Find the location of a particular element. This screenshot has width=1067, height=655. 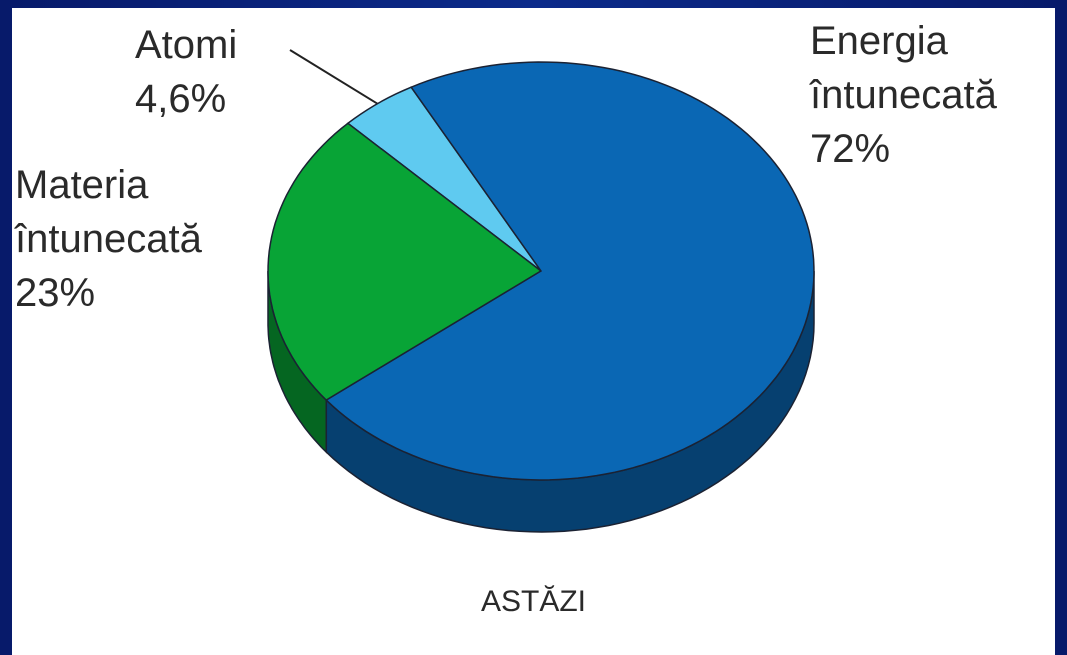

slice-label: Materia întunecată 23% is located at coordinates (108, 239).